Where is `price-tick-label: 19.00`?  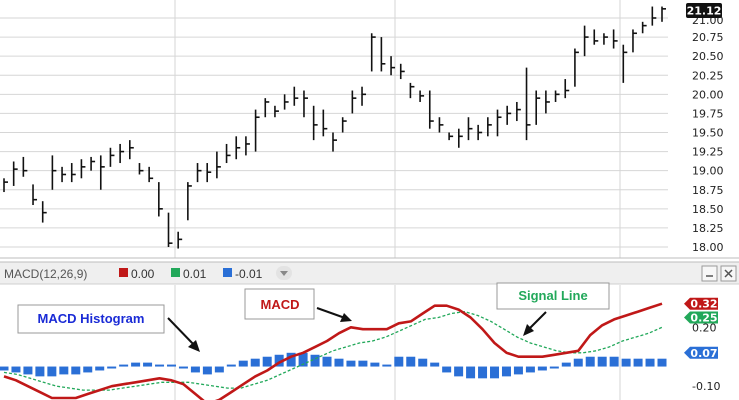 price-tick-label: 19.00 is located at coordinates (708, 171).